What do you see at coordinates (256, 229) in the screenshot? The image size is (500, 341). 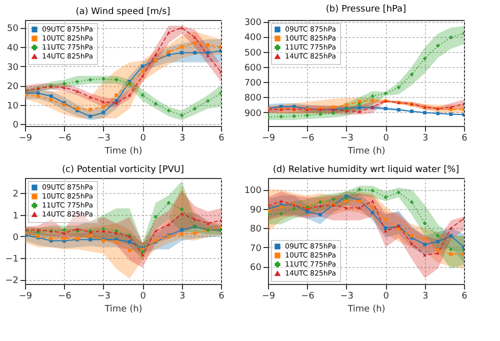 I see `y-tick-label: 80` at bounding box center [256, 229].